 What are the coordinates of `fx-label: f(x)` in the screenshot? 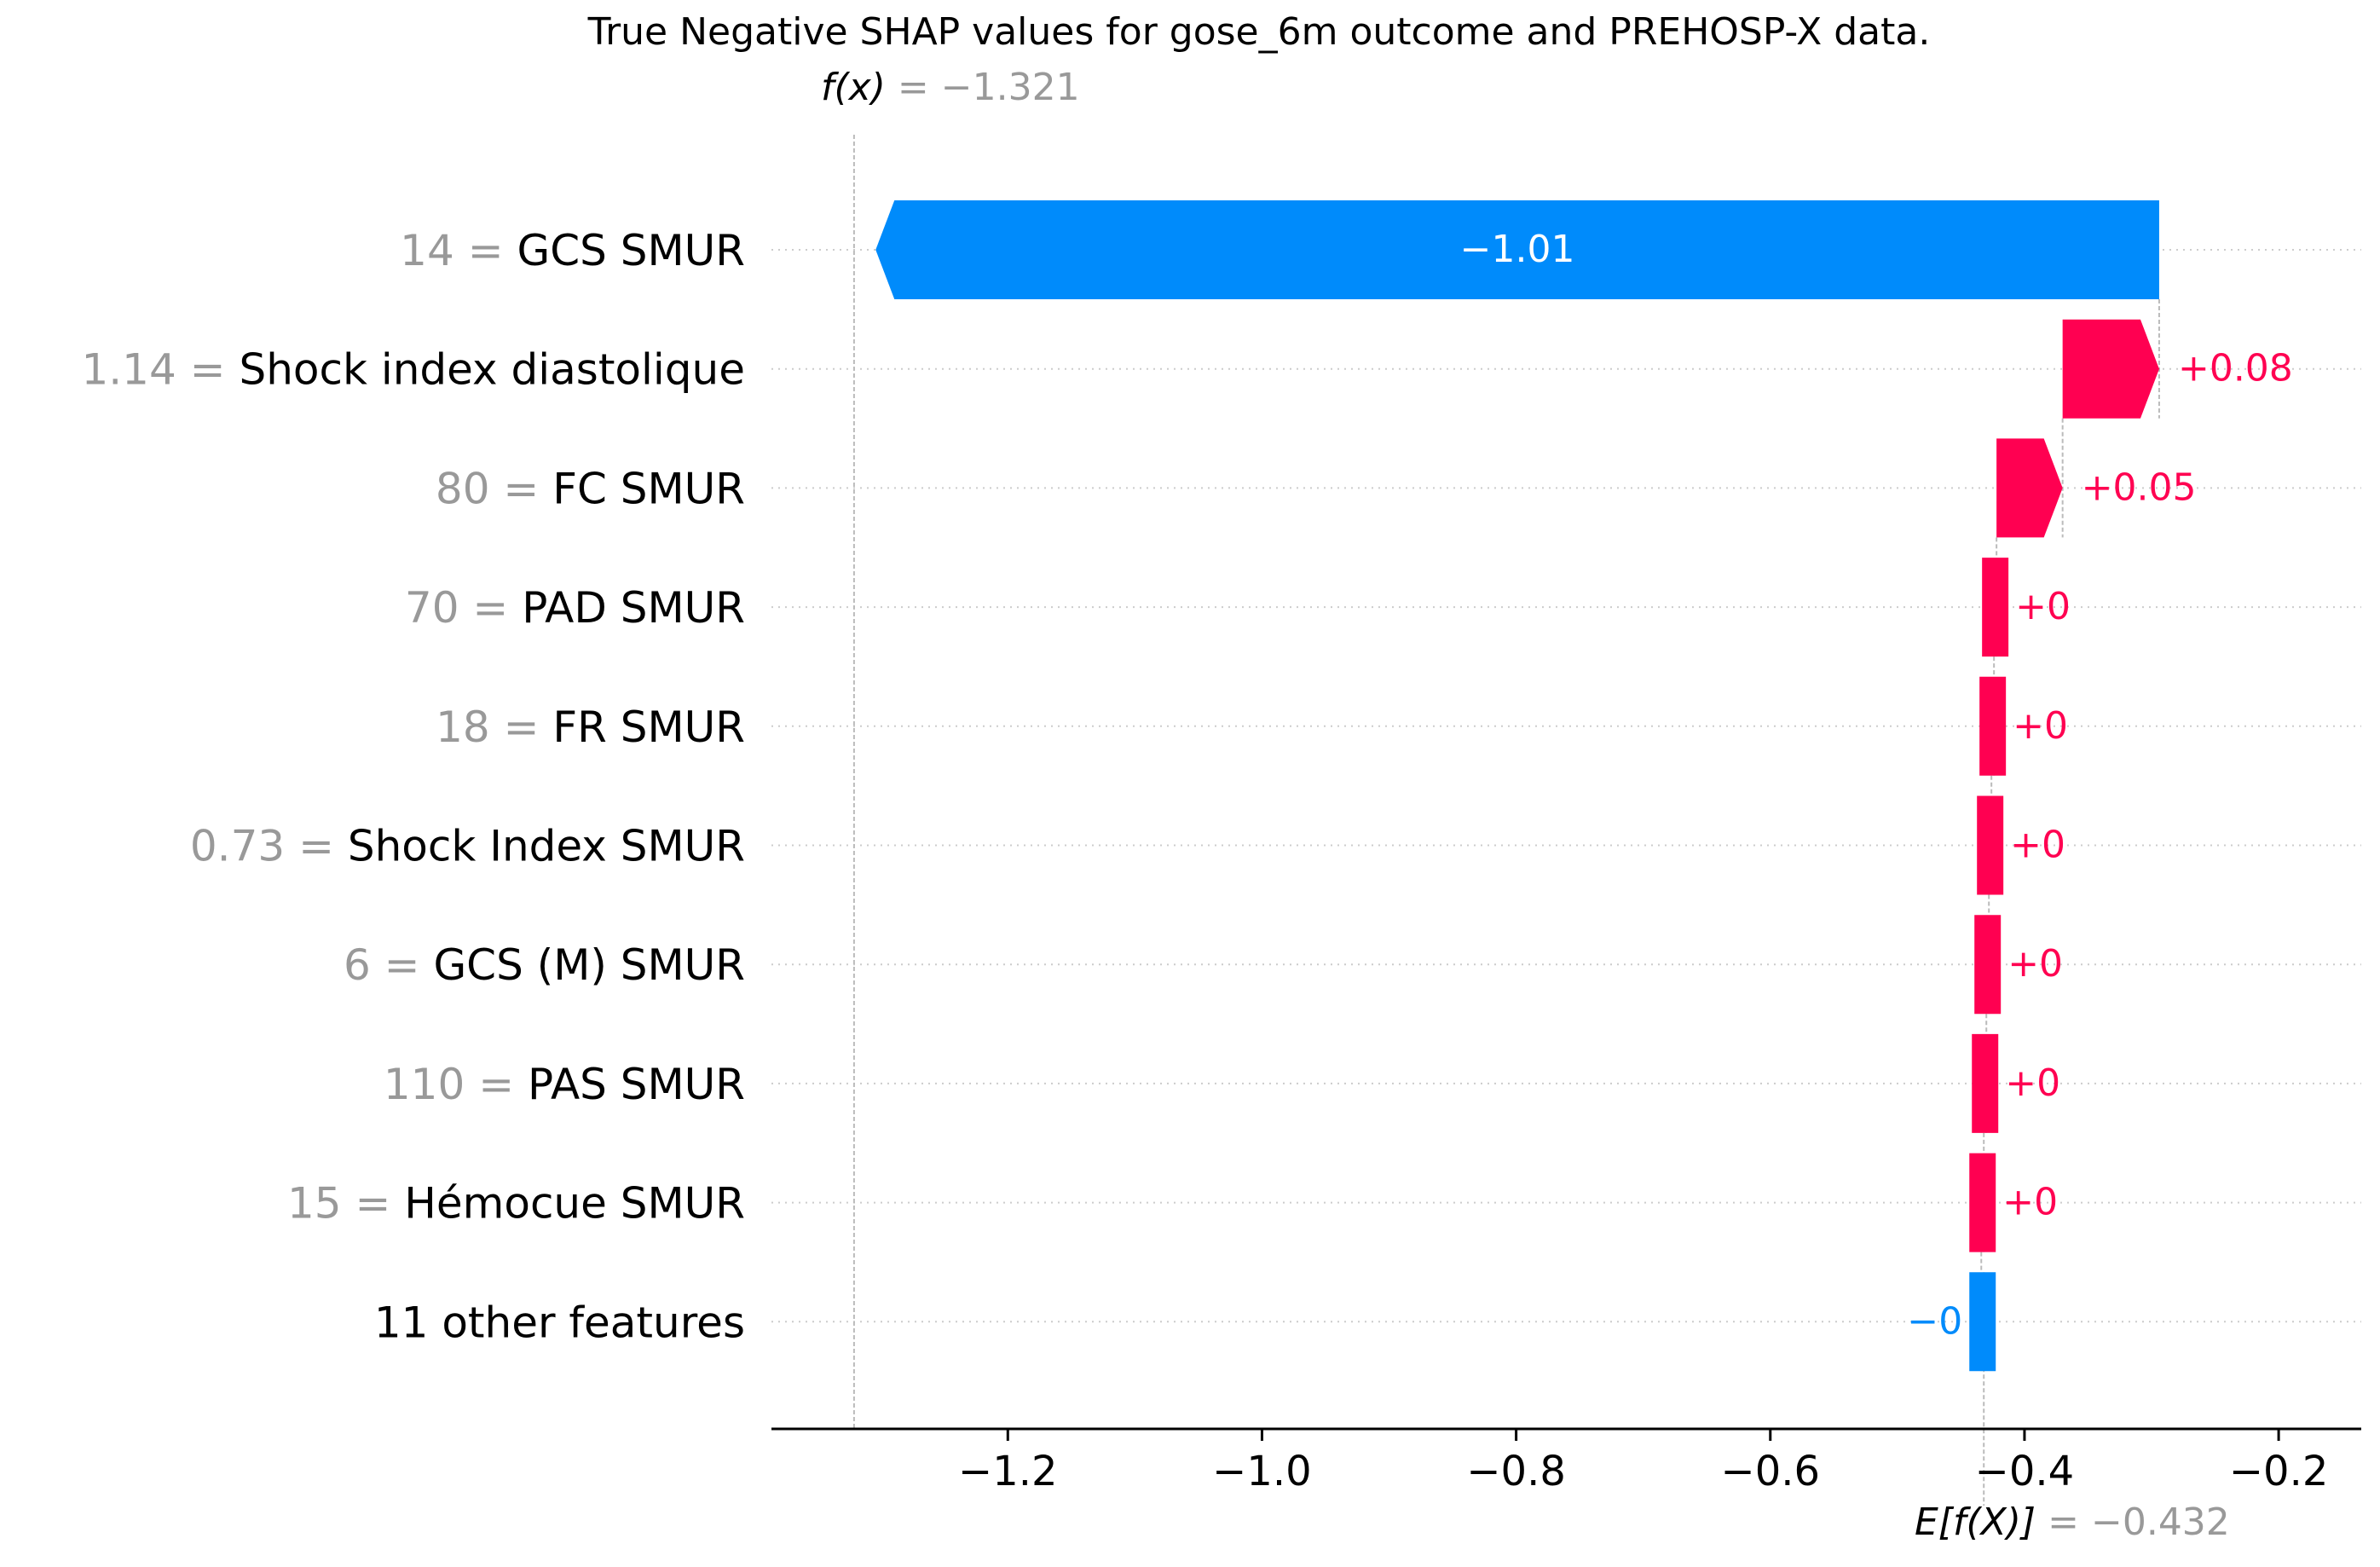 It's located at (853, 87).